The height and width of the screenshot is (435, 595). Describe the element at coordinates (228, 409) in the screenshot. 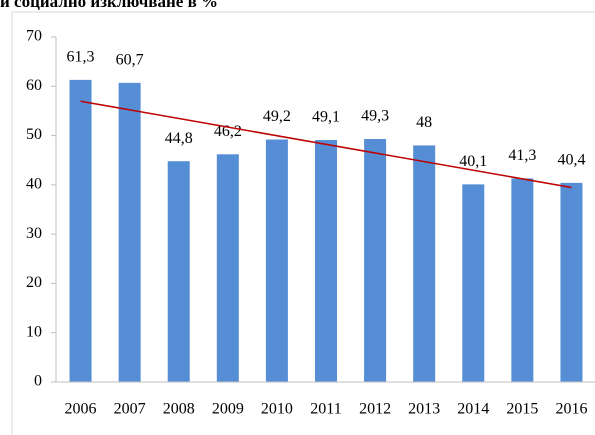

I see `x-tick-label: 2009` at that location.